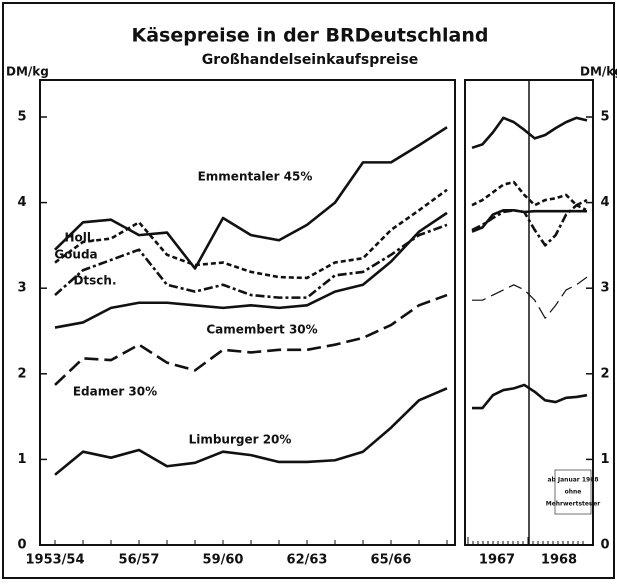 The width and height of the screenshot is (617, 584). Describe the element at coordinates (604, 202) in the screenshot. I see `y2-tick-label: 4` at that location.